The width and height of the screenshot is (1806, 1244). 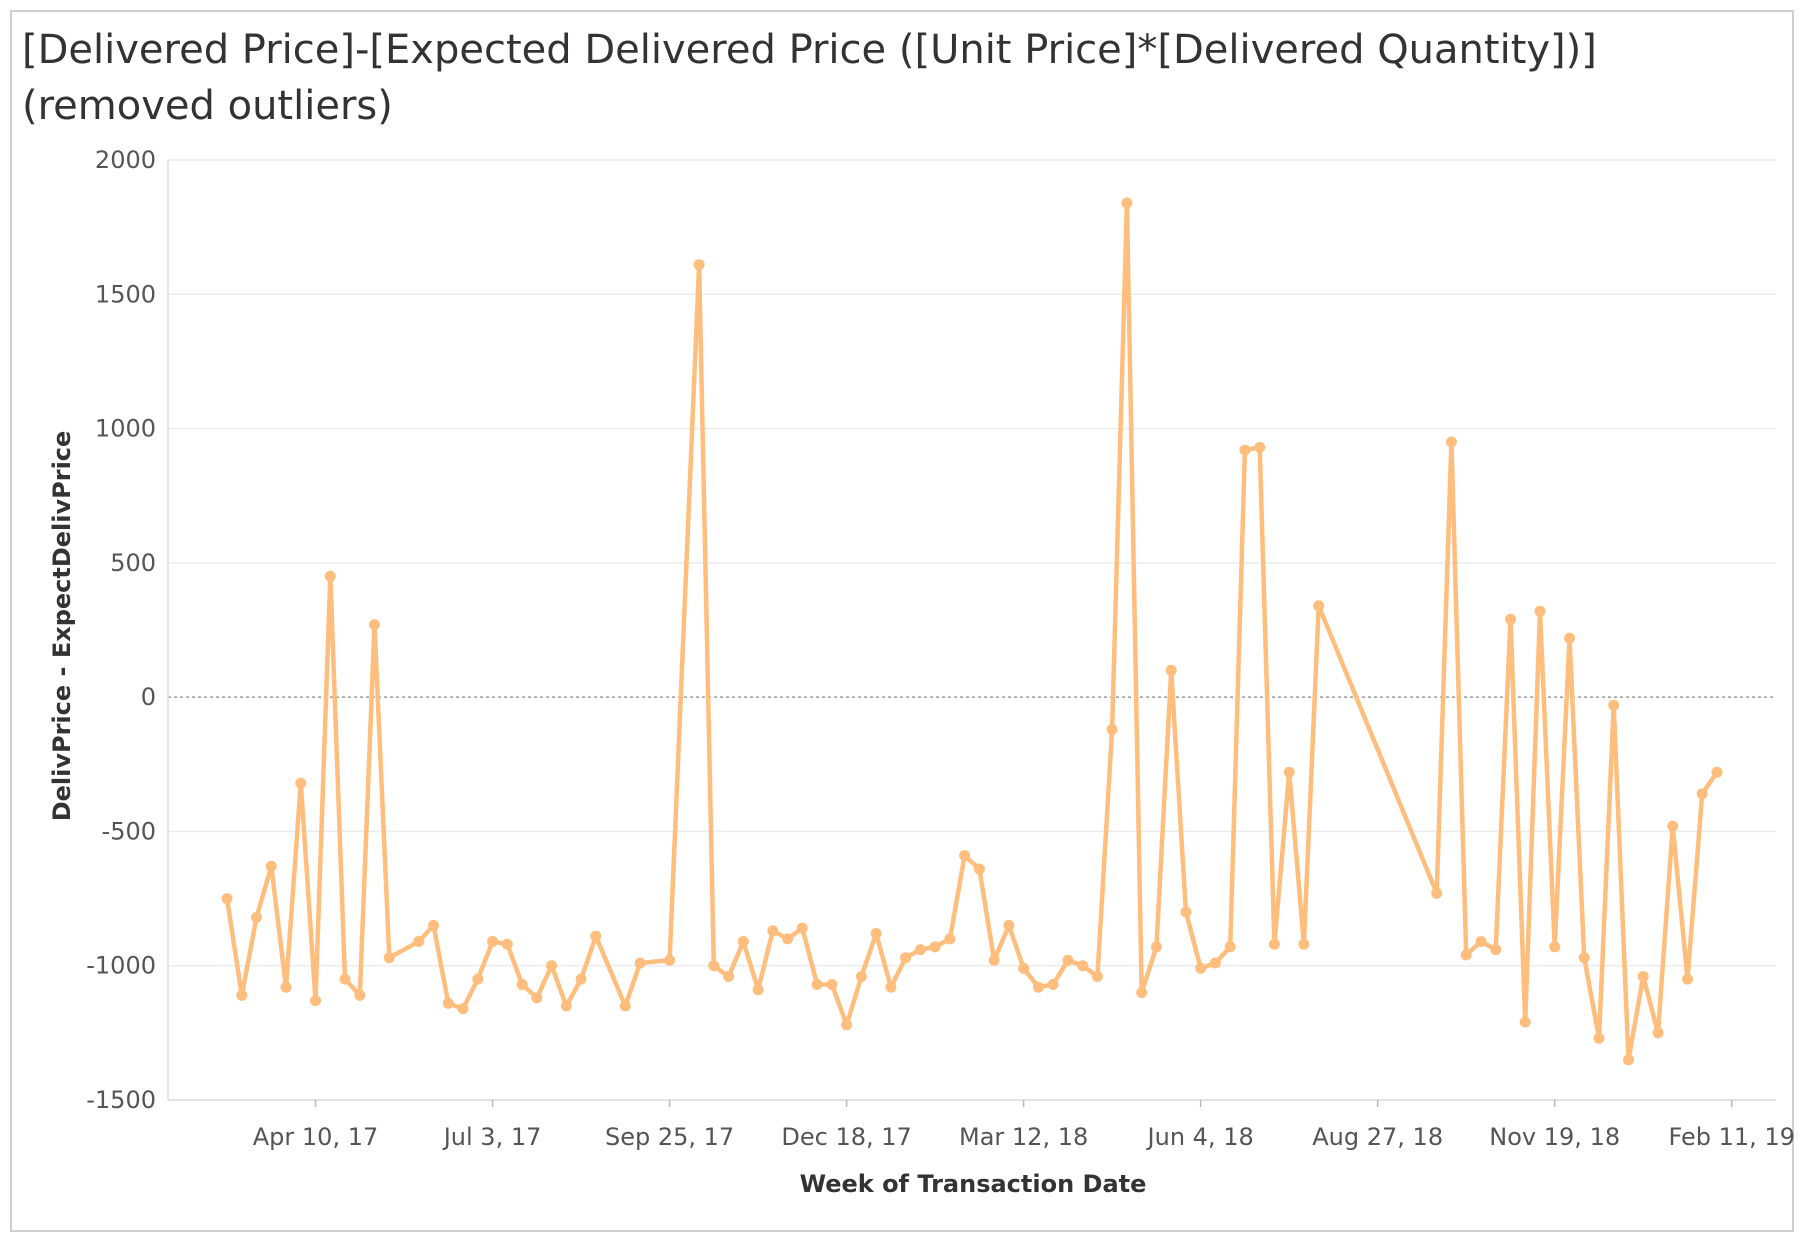 What do you see at coordinates (62, 626) in the screenshot?
I see `y-axis-title: DelivPrice - ExpectDelivPrice` at bounding box center [62, 626].